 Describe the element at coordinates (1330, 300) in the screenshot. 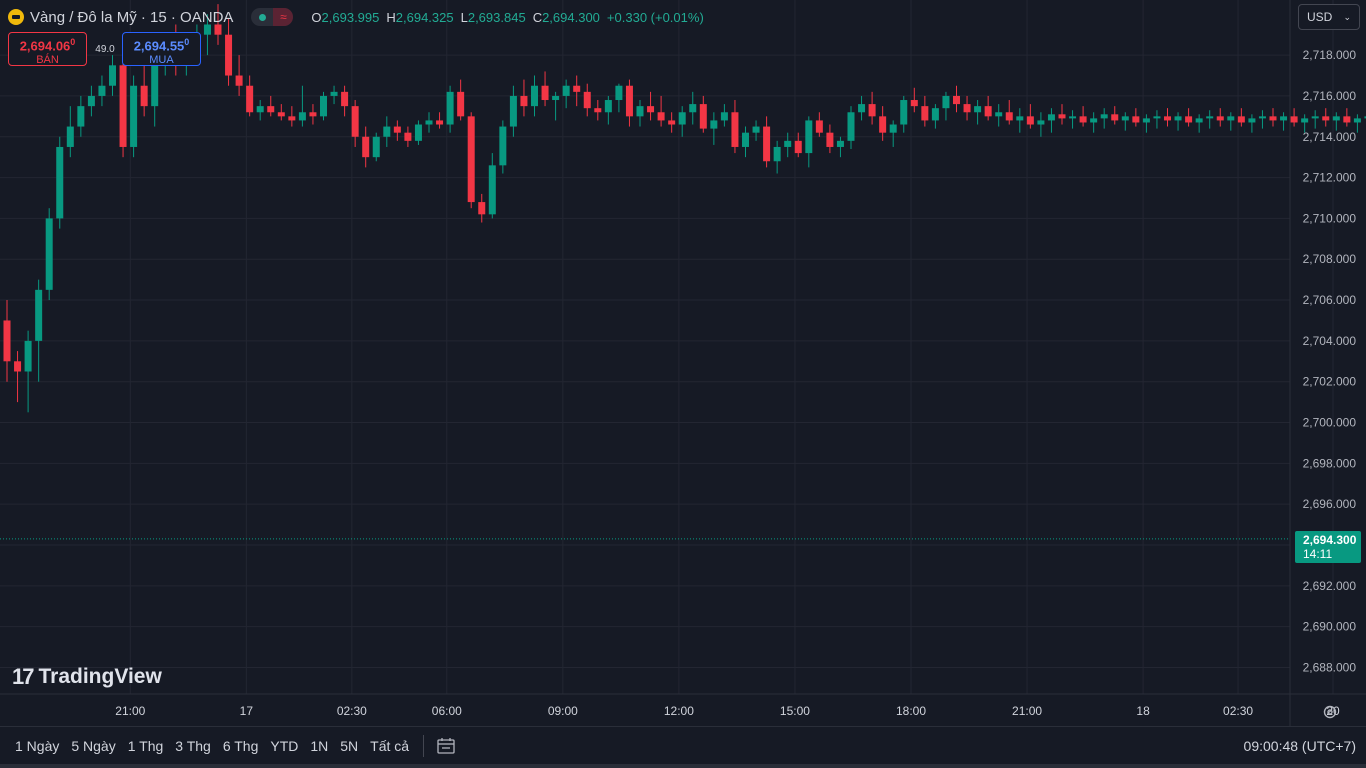

I see `y-tick-label: 2,706.000` at that location.